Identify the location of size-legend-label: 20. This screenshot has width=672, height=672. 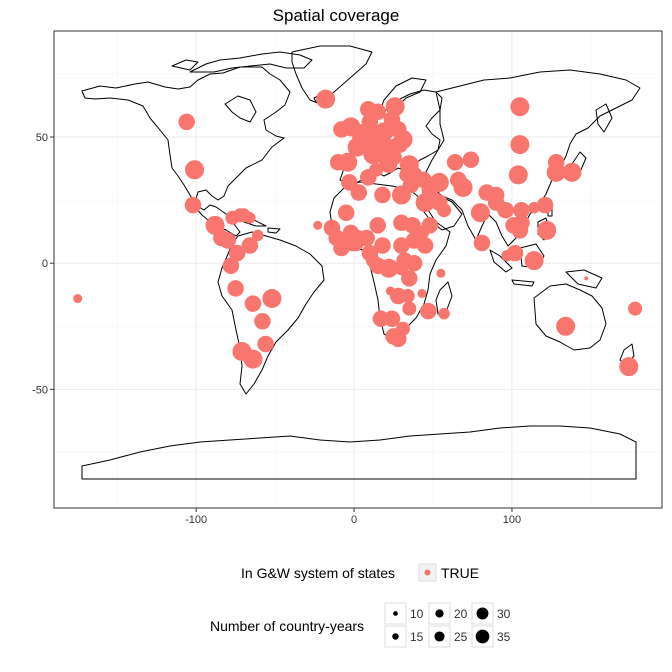
(461, 614).